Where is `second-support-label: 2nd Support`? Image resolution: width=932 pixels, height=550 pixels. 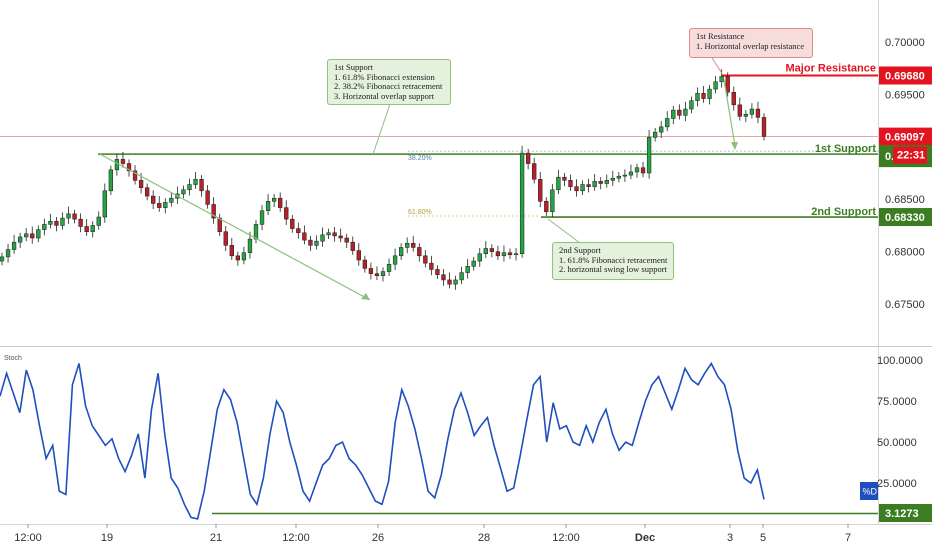 second-support-label: 2nd Support is located at coordinates (843, 212).